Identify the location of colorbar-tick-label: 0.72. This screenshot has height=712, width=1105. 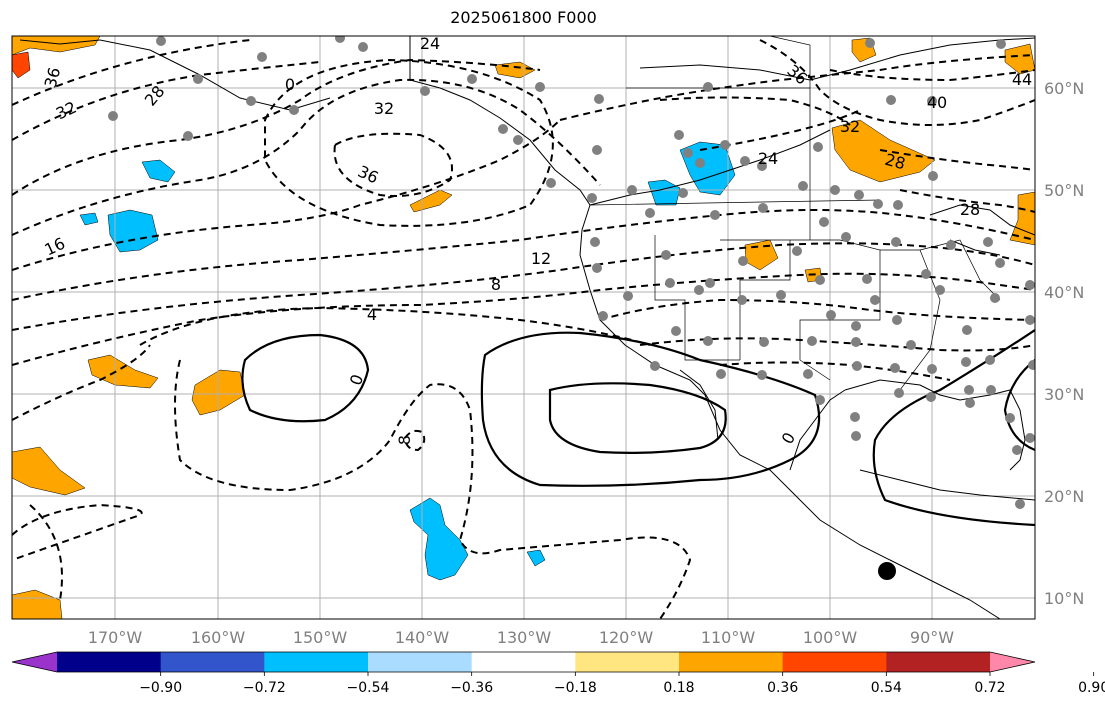
(989, 688).